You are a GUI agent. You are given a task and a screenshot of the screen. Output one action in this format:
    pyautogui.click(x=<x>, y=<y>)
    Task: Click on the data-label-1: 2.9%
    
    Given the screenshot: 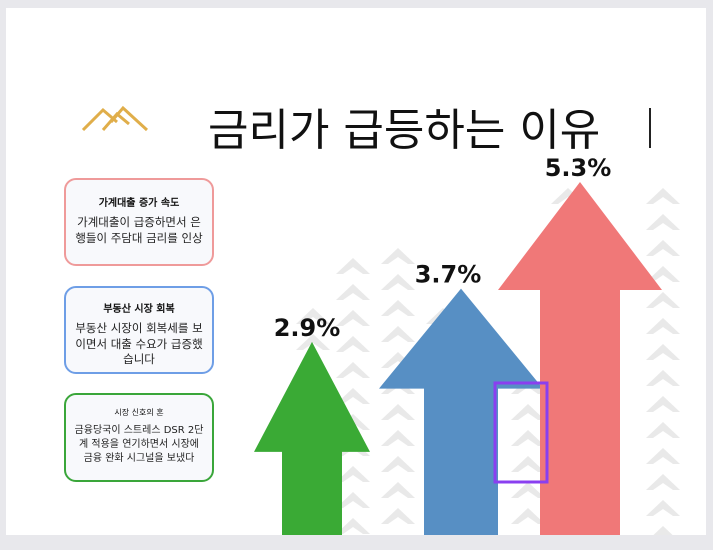 What is the action you would take?
    pyautogui.click(x=307, y=328)
    